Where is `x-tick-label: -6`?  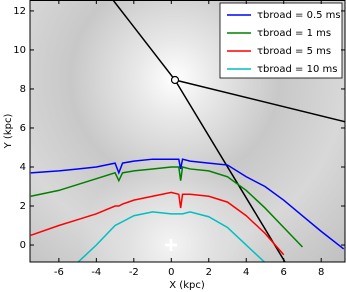 x-tick-label: -6 is located at coordinates (59, 272).